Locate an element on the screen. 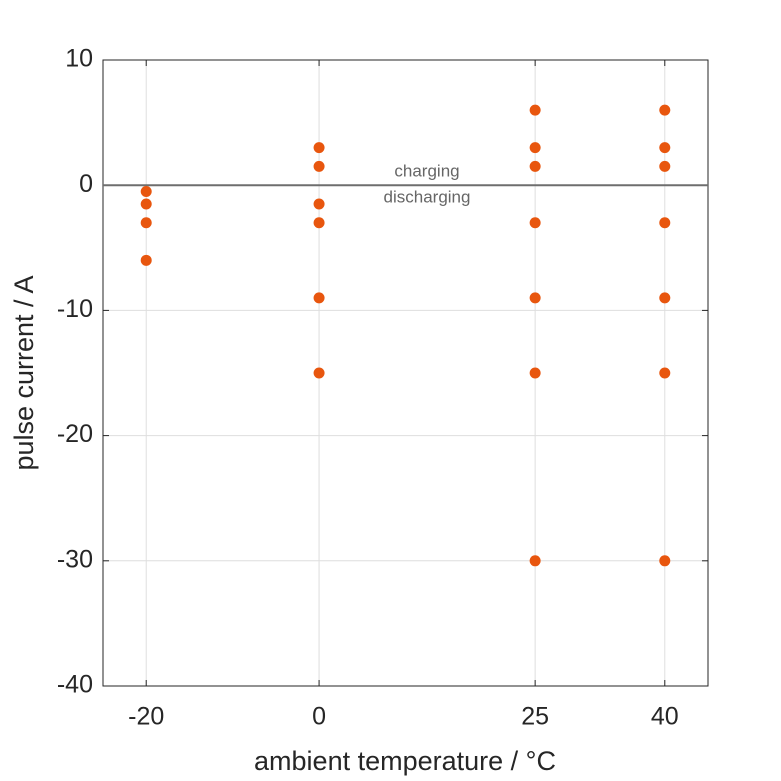 Image resolution: width=781 pixels, height=781 pixels. y-tick-label: -20 is located at coordinates (75, 434).